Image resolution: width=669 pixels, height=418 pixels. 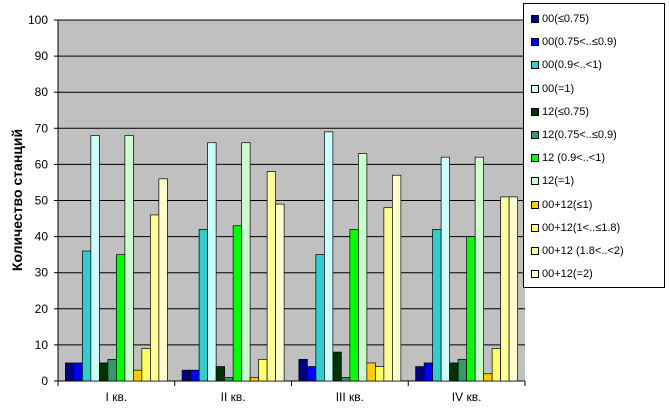 I want to click on legend-item: 00(=1), so click(x=553, y=89).